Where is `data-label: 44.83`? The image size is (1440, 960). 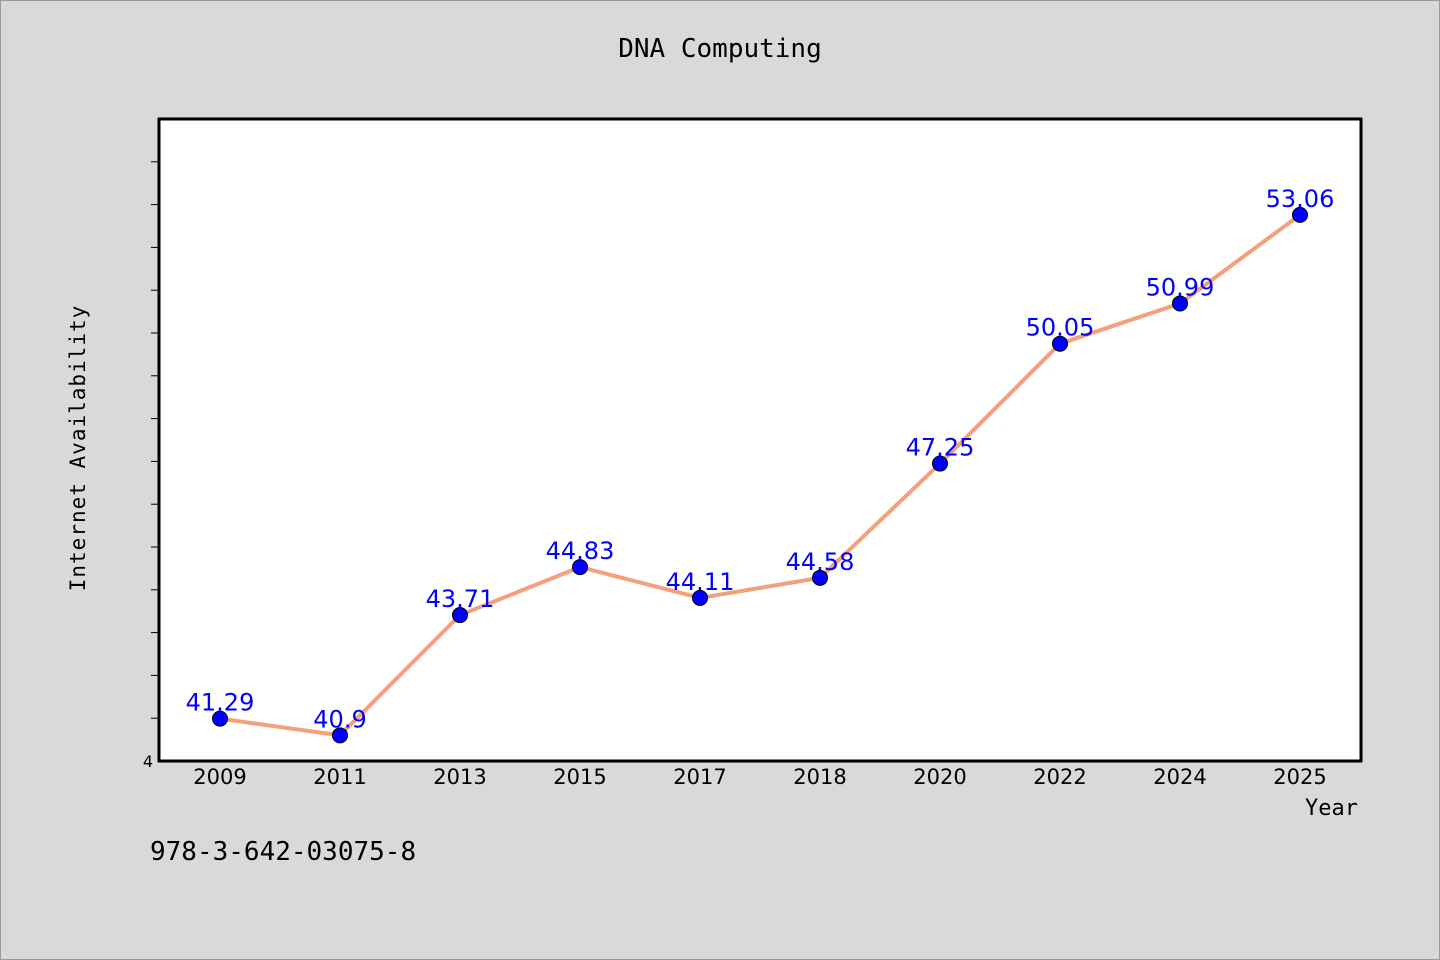 data-label: 44.83 is located at coordinates (580, 551).